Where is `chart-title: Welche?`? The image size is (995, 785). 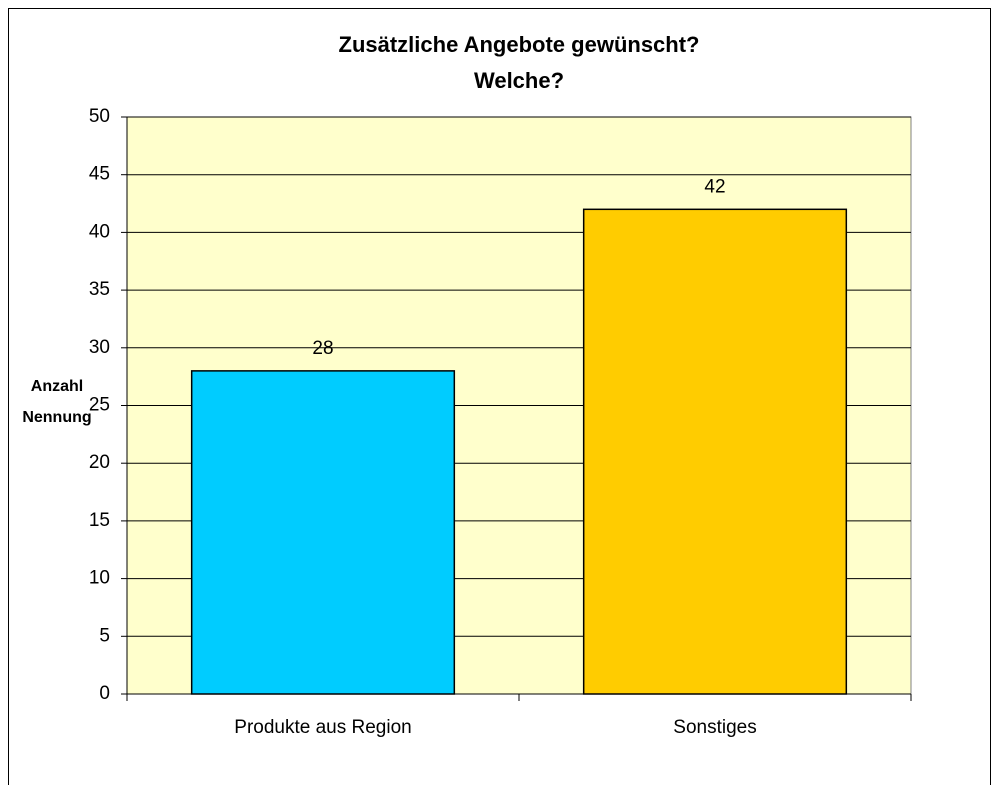 chart-title: Welche? is located at coordinates (519, 80).